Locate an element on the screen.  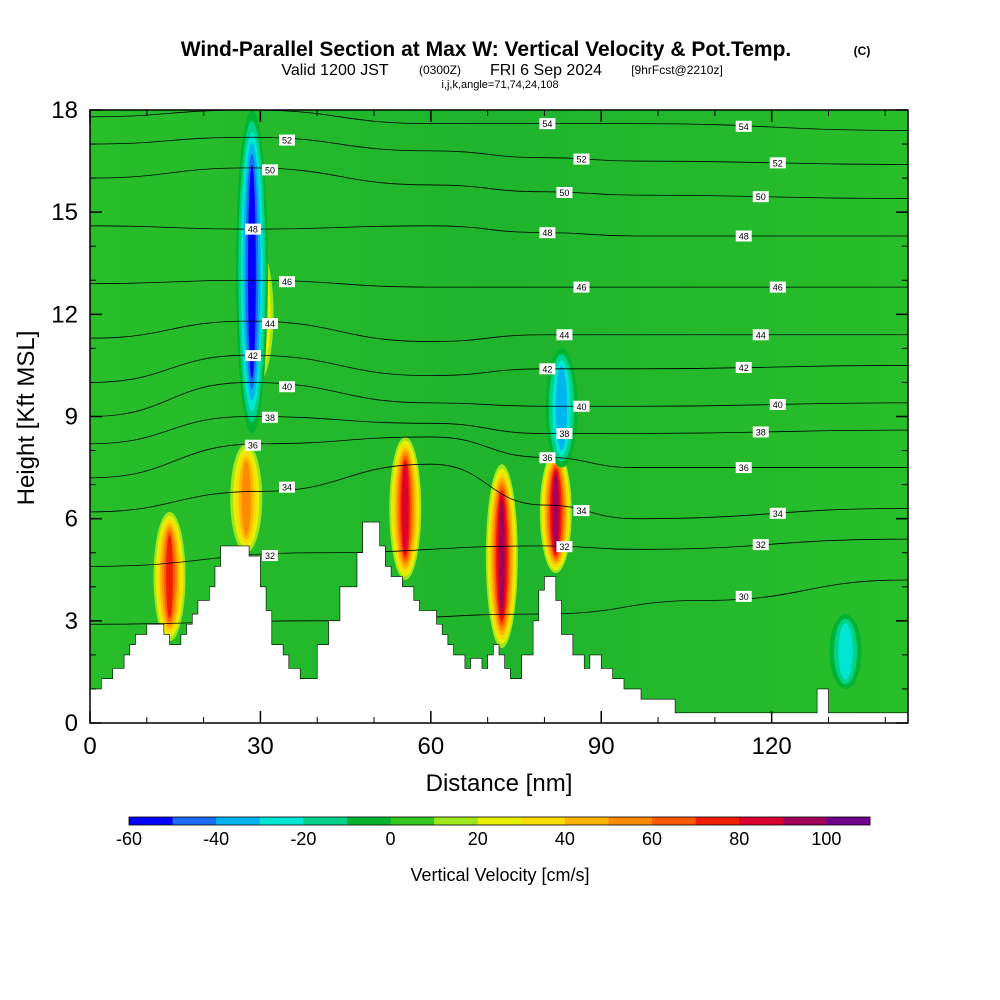
x-tick-label: 60 is located at coordinates (430, 746).